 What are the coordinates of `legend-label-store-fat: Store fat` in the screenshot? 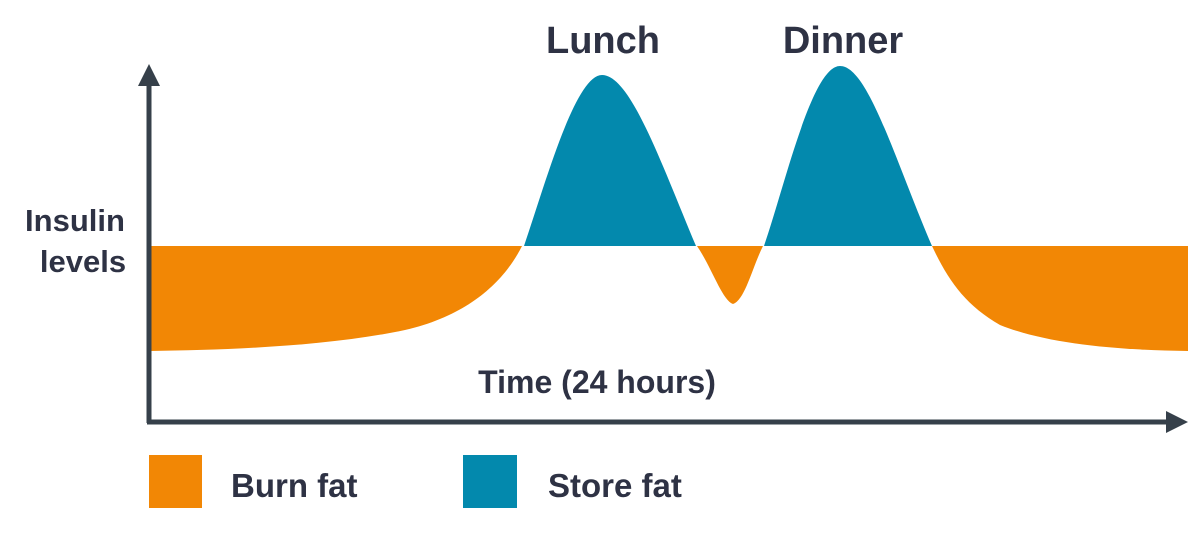 It's located at (615, 485).